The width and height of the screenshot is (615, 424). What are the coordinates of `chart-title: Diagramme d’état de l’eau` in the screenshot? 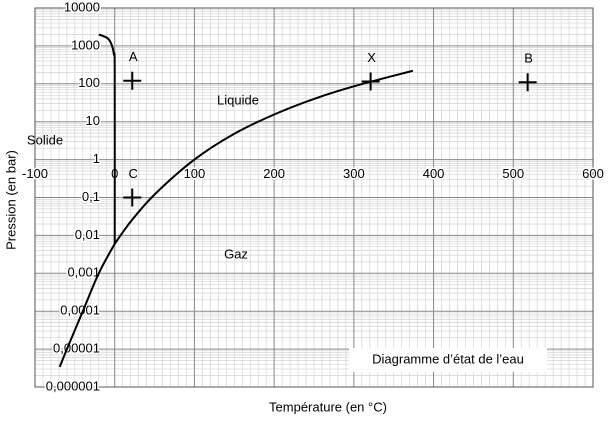 It's located at (448, 358).